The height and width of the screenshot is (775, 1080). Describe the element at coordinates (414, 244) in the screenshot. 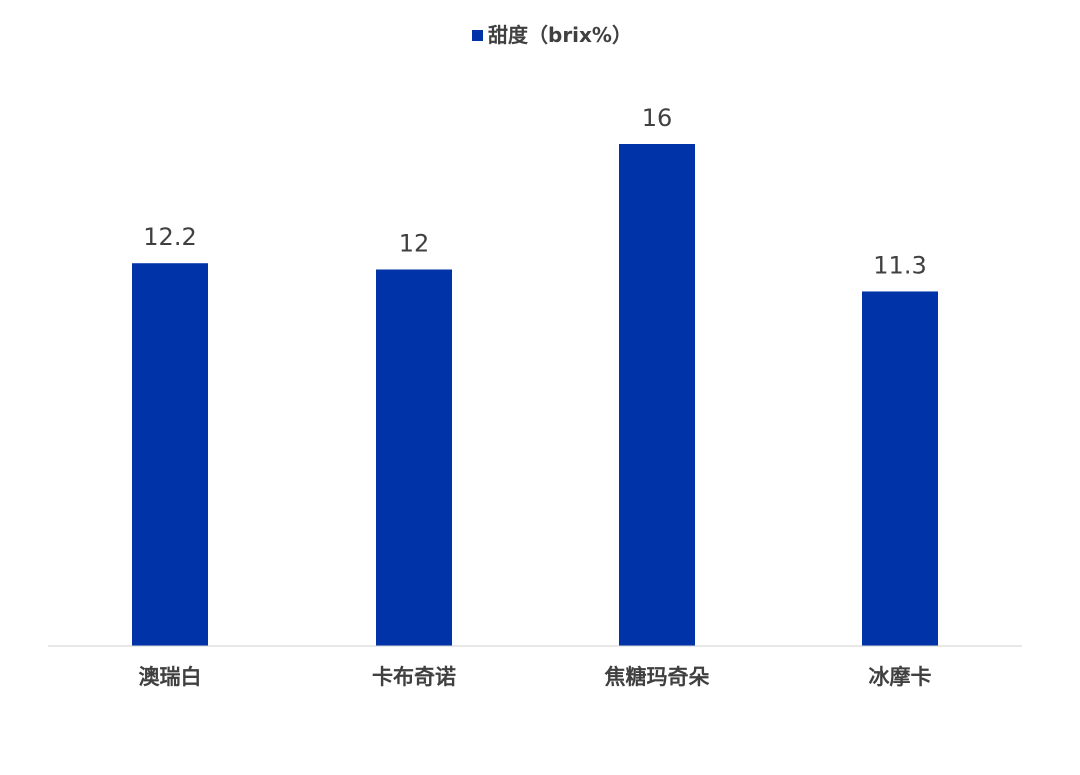

I see `data-label: 12` at that location.